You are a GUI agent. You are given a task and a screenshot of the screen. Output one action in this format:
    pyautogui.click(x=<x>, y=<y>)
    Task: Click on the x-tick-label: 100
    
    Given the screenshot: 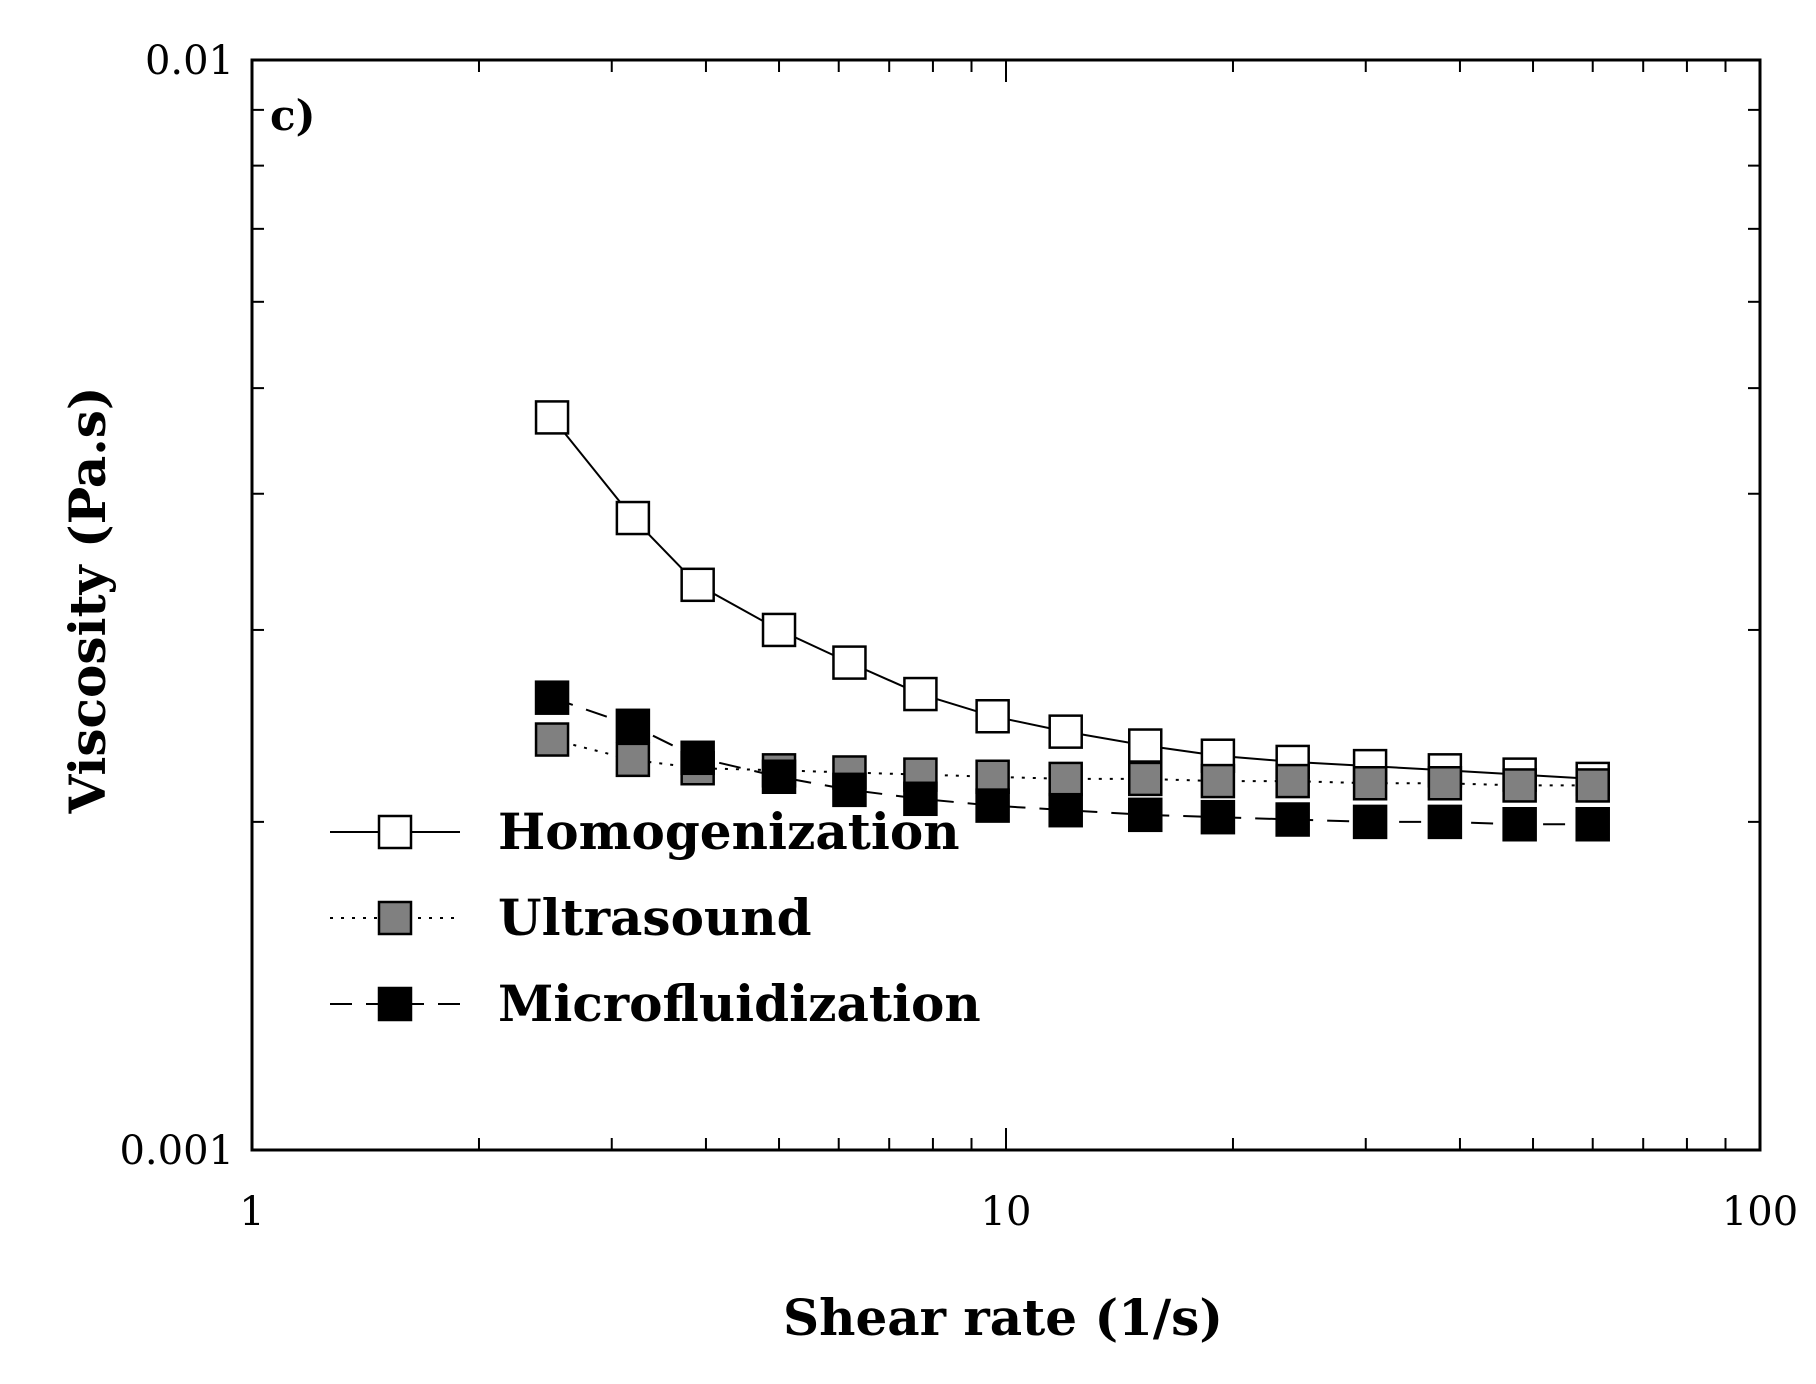 What is the action you would take?
    pyautogui.click(x=1760, y=1212)
    